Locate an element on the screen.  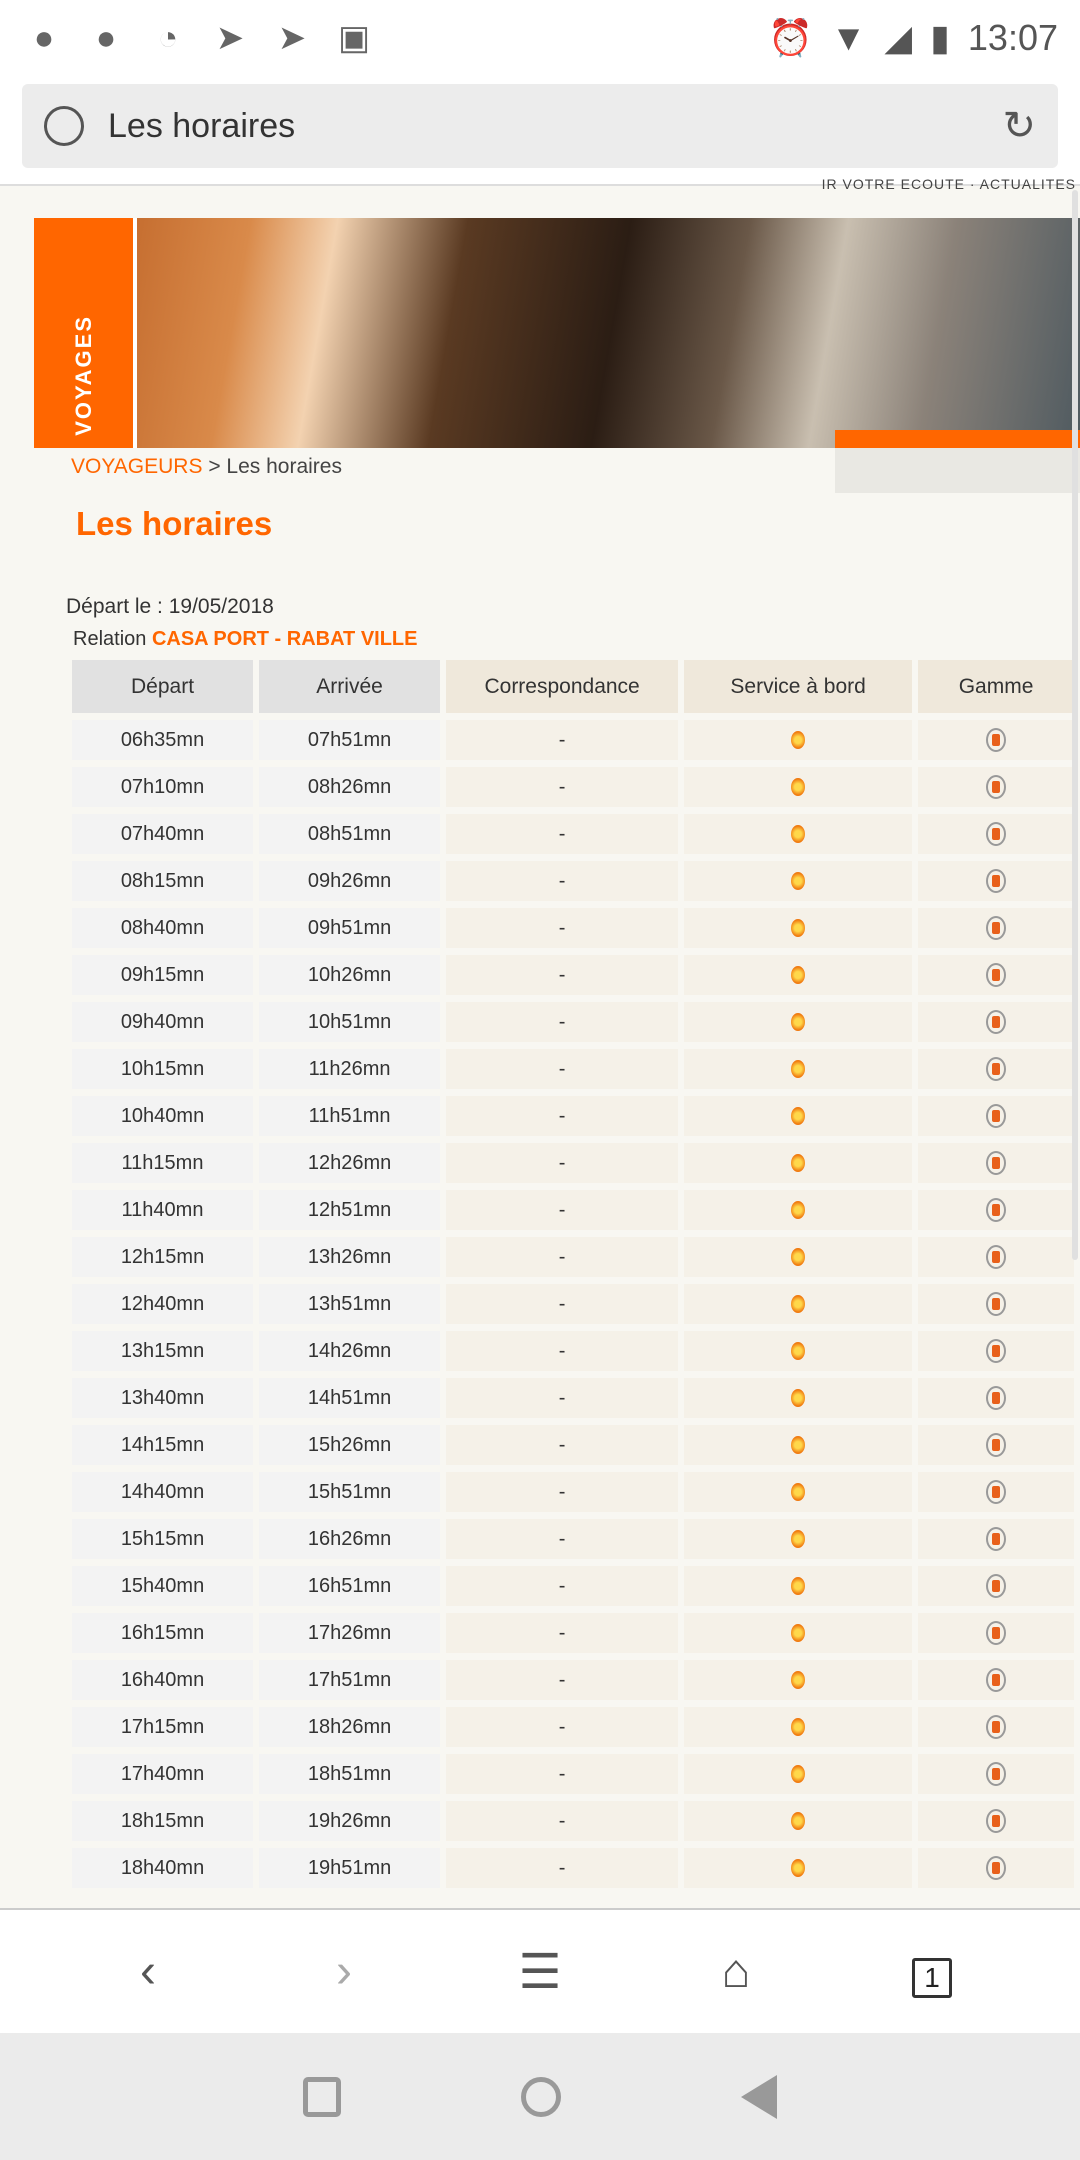
breadcrumb: VOYAGEURS > Les horaires is located at coordinates (206, 467).